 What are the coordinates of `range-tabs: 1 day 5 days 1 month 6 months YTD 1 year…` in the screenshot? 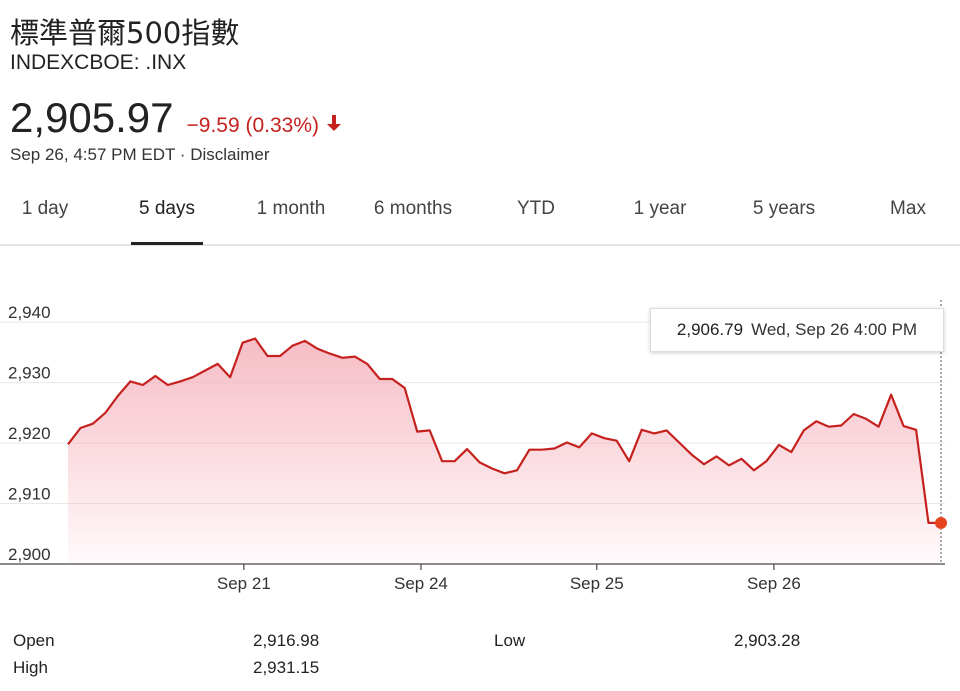 It's located at (480, 216).